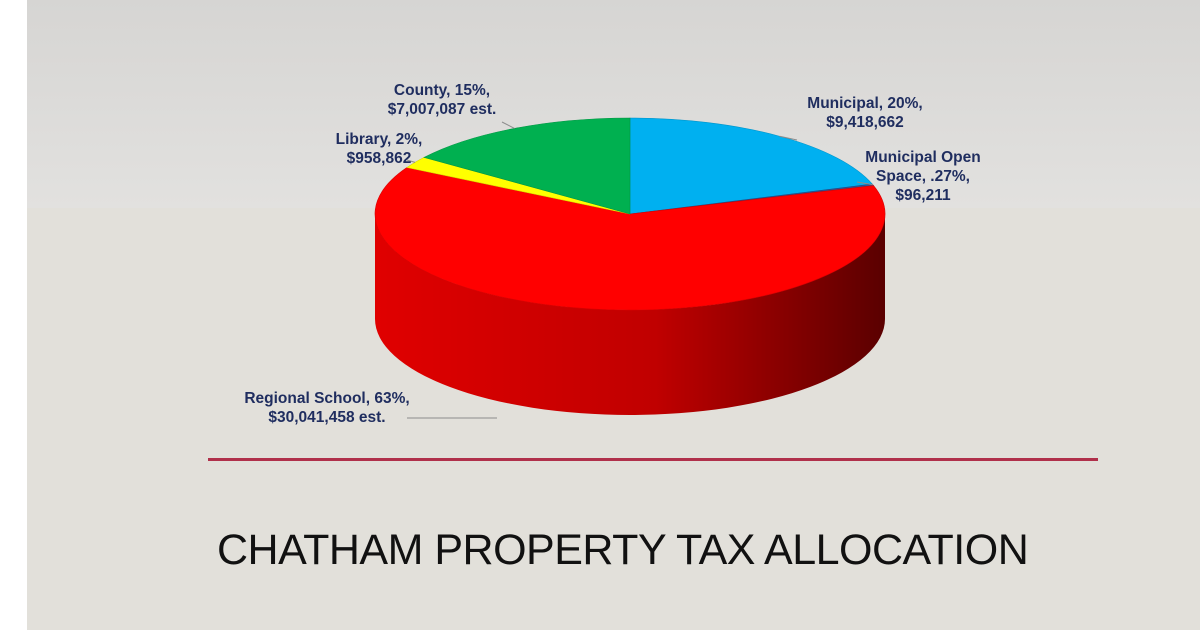  I want to click on data-label-municipal: Municipal, 20%, $9,418,662, so click(864, 113).